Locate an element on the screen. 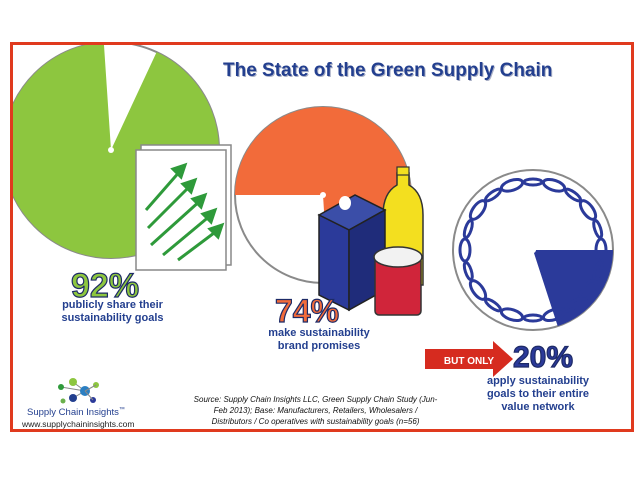 The height and width of the screenshot is (479, 638). pie-92-label: 92% is located at coordinates (105, 285).